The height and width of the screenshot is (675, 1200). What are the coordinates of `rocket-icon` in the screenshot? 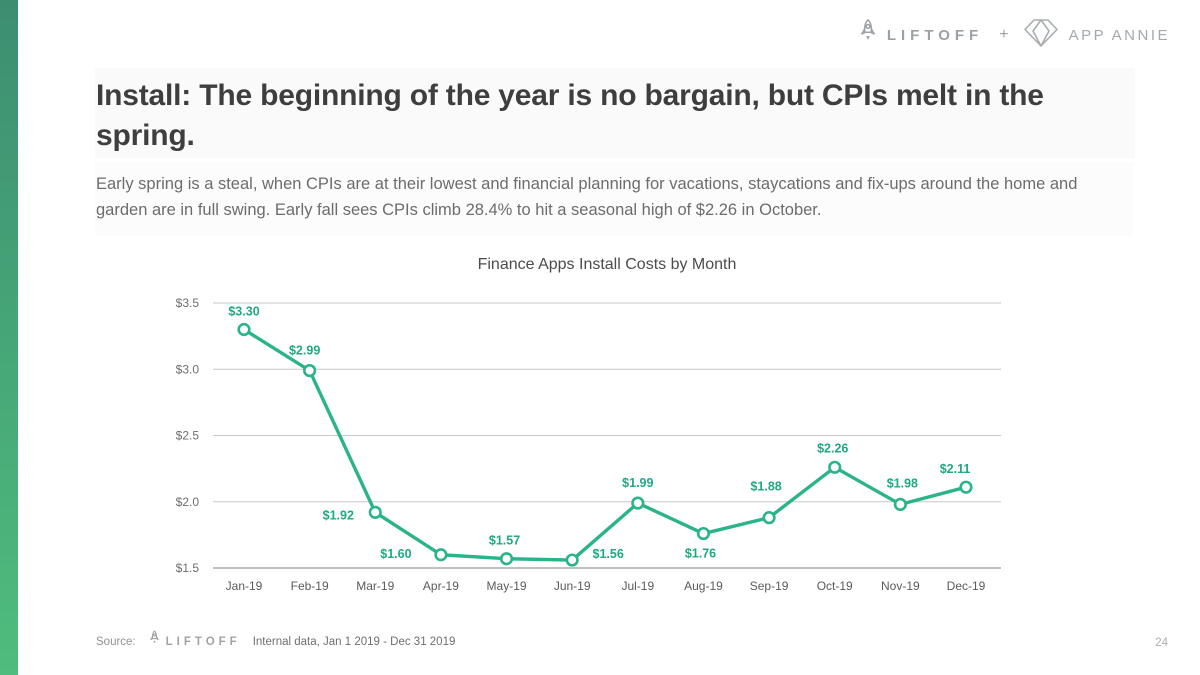 It's located at (868, 35).